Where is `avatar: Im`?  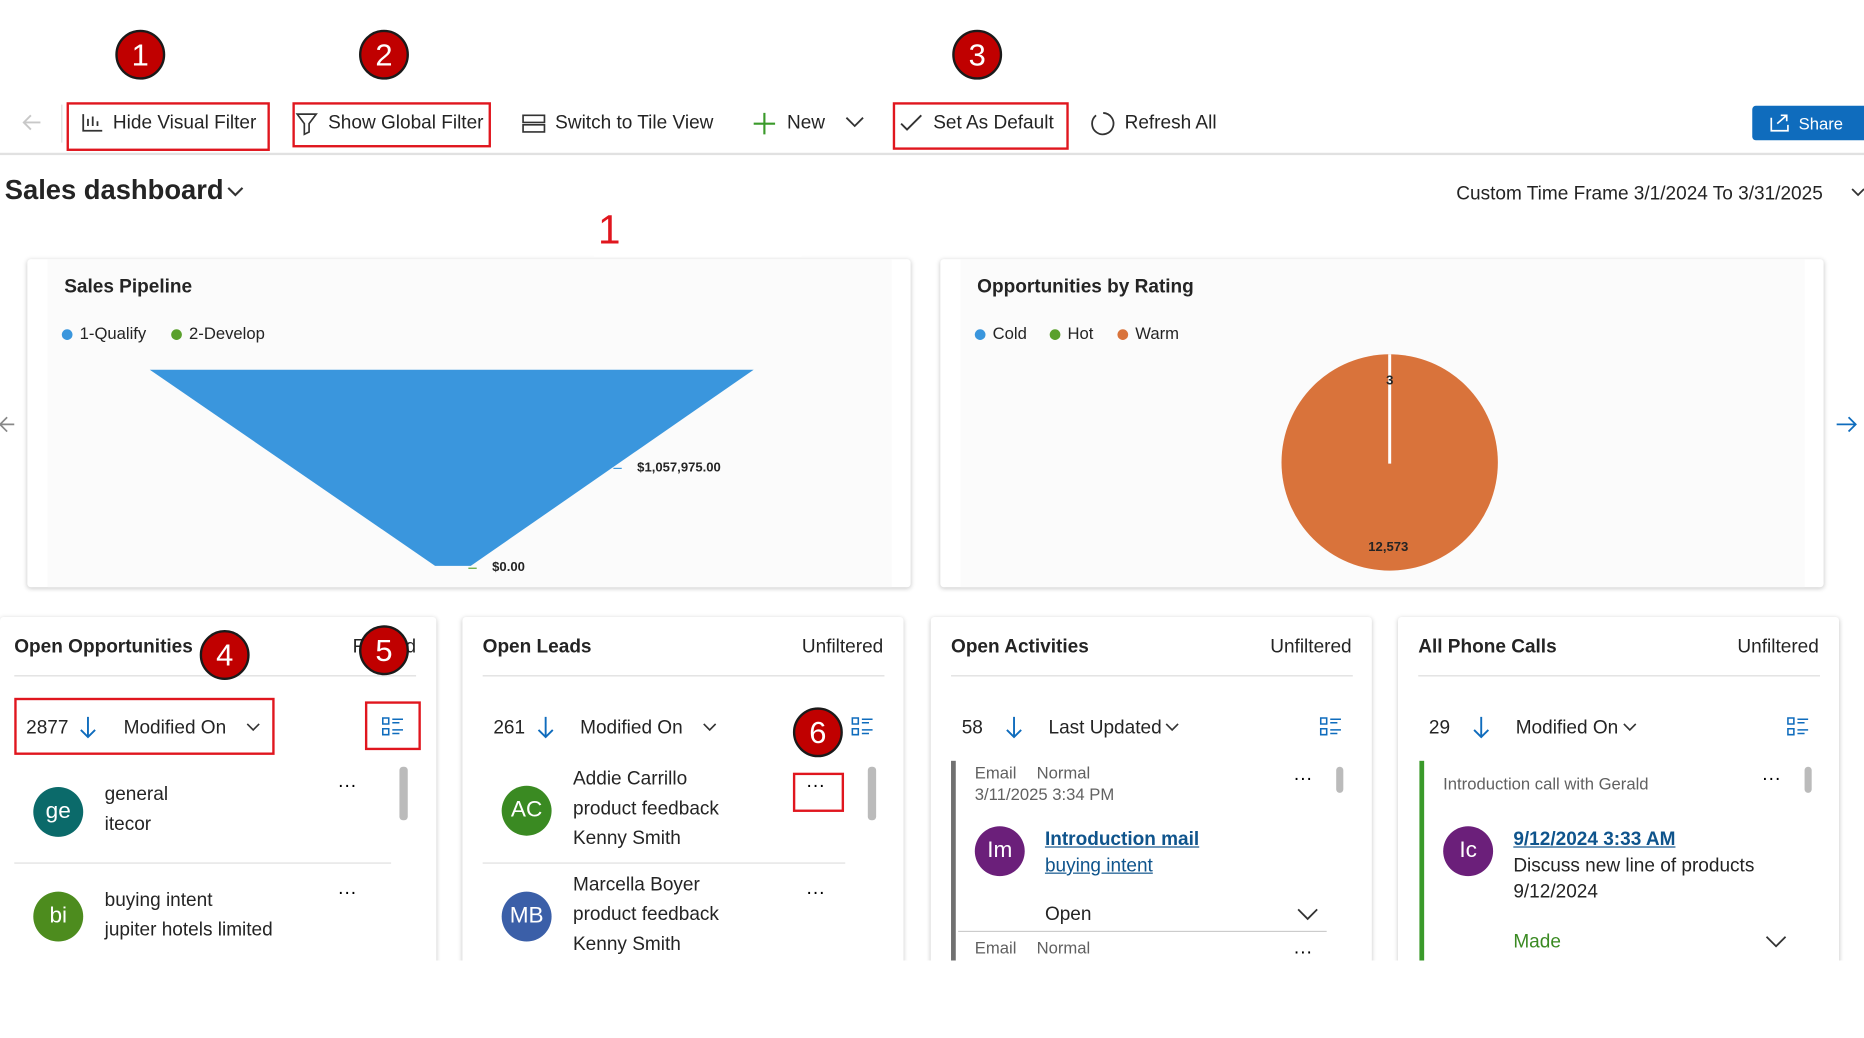
avatar: Im is located at coordinates (999, 851).